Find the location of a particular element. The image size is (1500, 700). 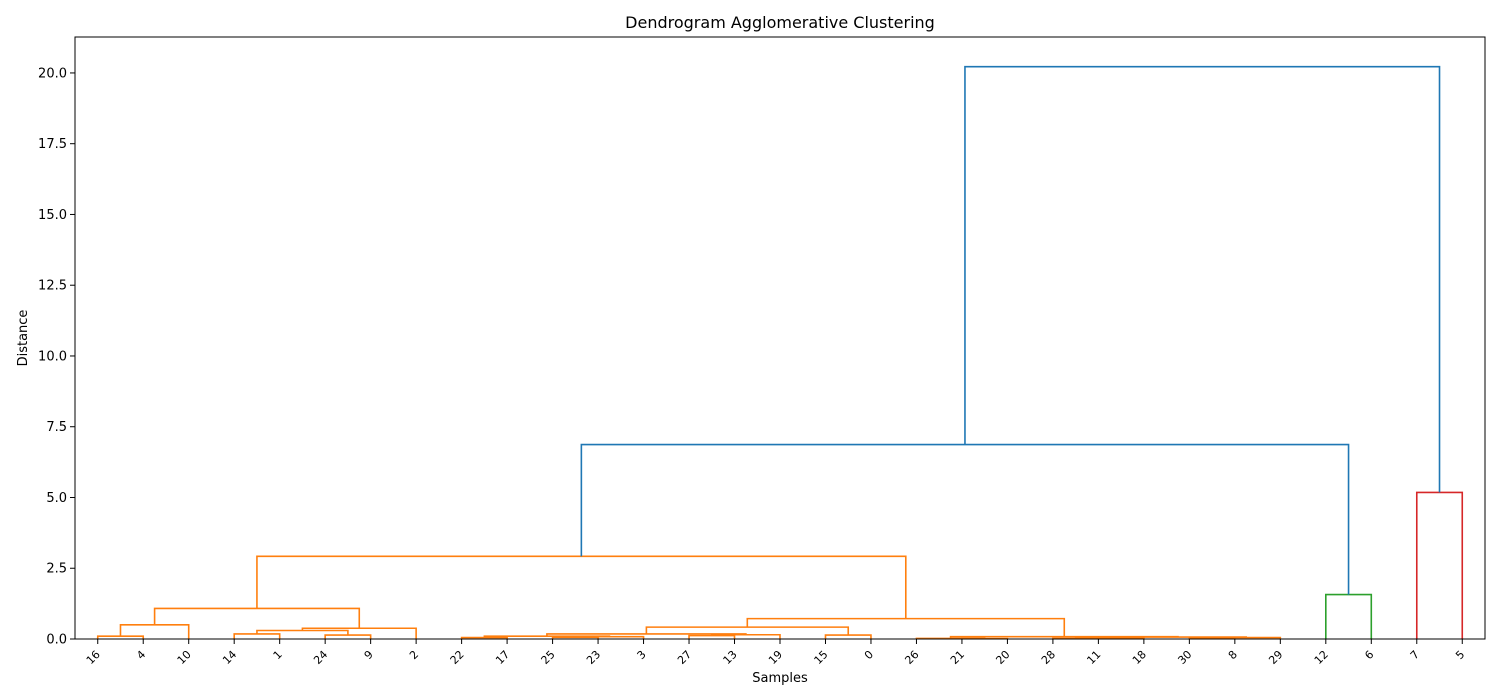

y-tick-label: 15.0 is located at coordinates (52, 215).